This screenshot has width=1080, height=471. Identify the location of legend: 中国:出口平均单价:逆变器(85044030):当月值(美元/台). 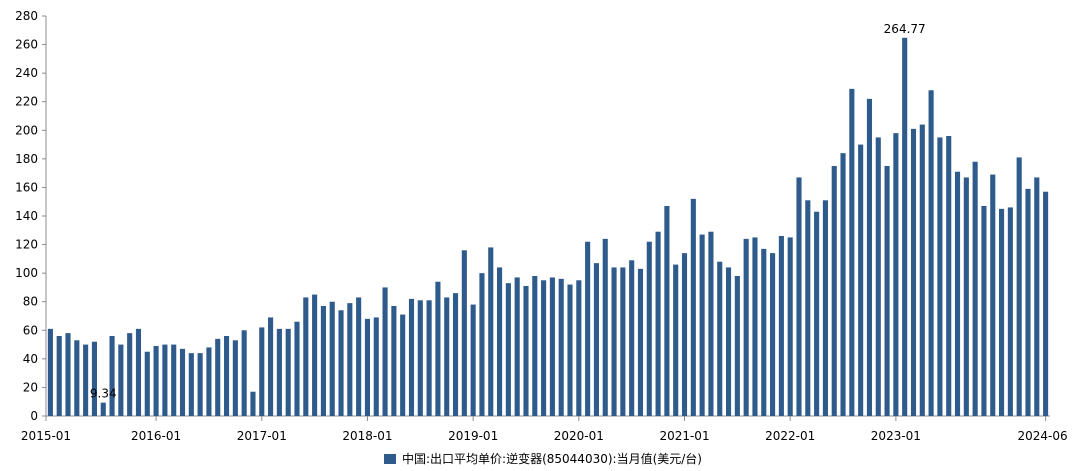
(543, 458).